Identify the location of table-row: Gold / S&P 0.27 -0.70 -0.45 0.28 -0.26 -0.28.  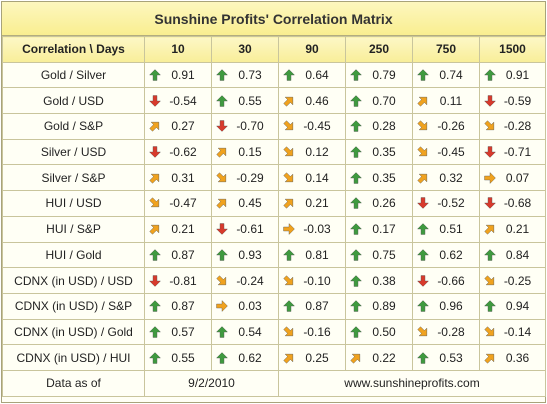
(274, 126).